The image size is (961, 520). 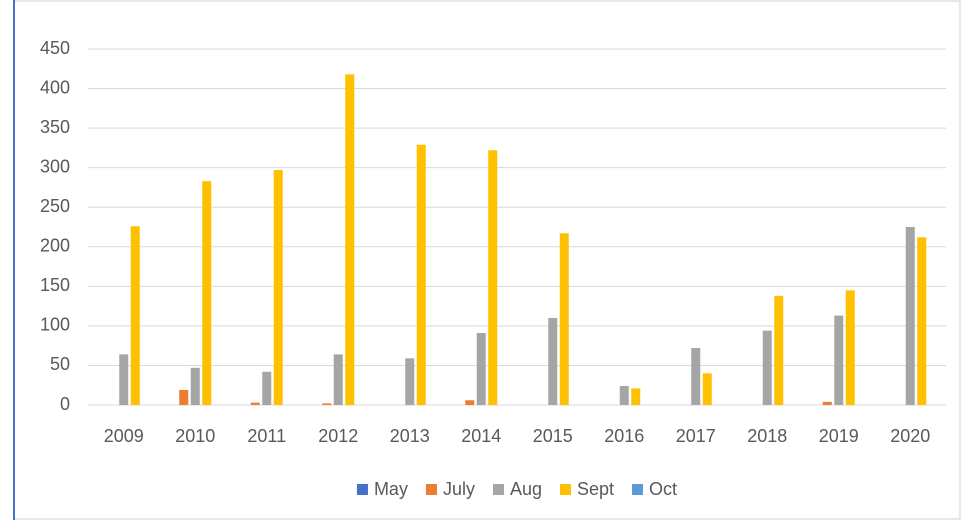 I want to click on y-tick-label: 450, so click(x=55, y=48).